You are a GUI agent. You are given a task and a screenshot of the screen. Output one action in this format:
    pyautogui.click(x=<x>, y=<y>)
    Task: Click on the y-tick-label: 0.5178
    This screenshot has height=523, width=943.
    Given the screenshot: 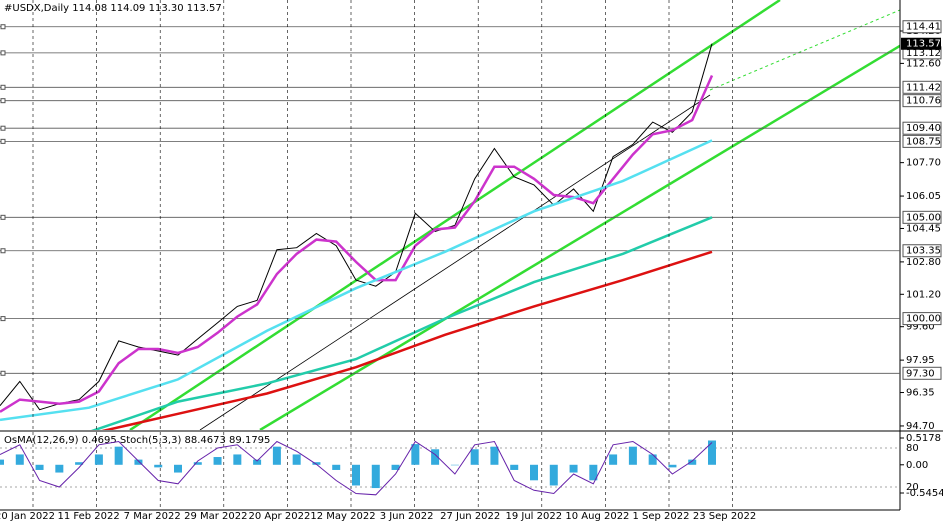 What is the action you would take?
    pyautogui.click(x=923, y=438)
    